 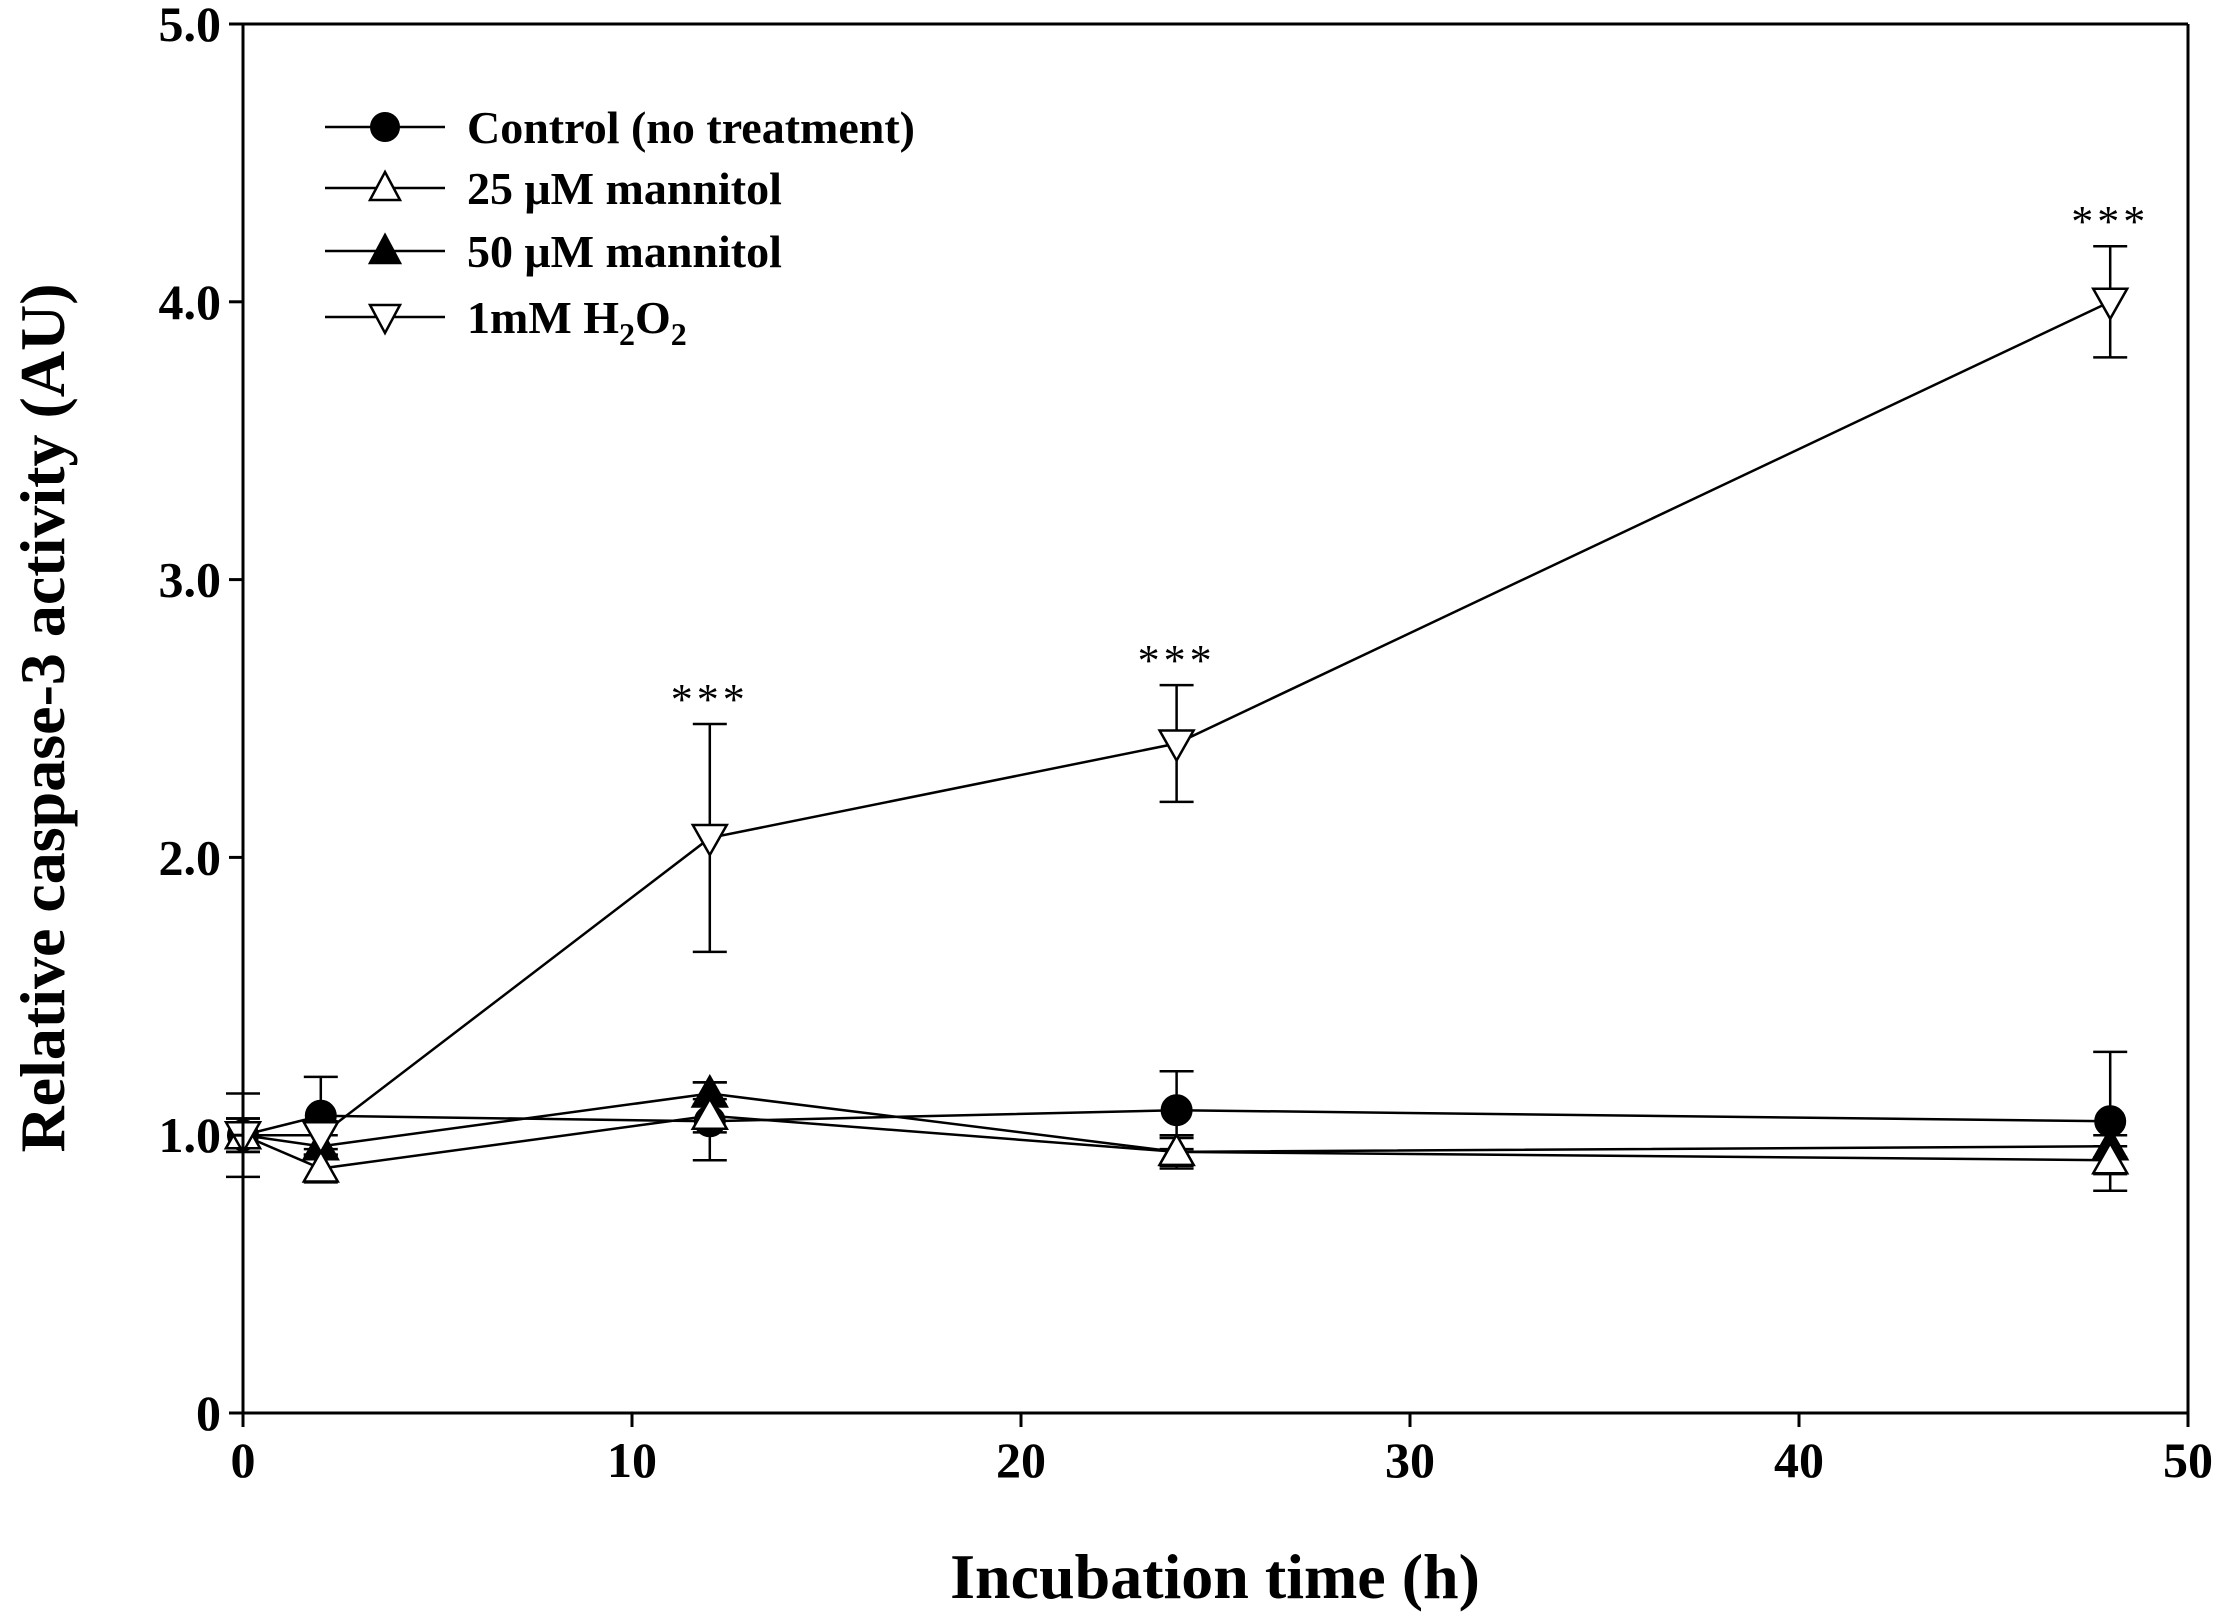 What do you see at coordinates (1176, 1110) in the screenshot?
I see `marker-s0-p3` at bounding box center [1176, 1110].